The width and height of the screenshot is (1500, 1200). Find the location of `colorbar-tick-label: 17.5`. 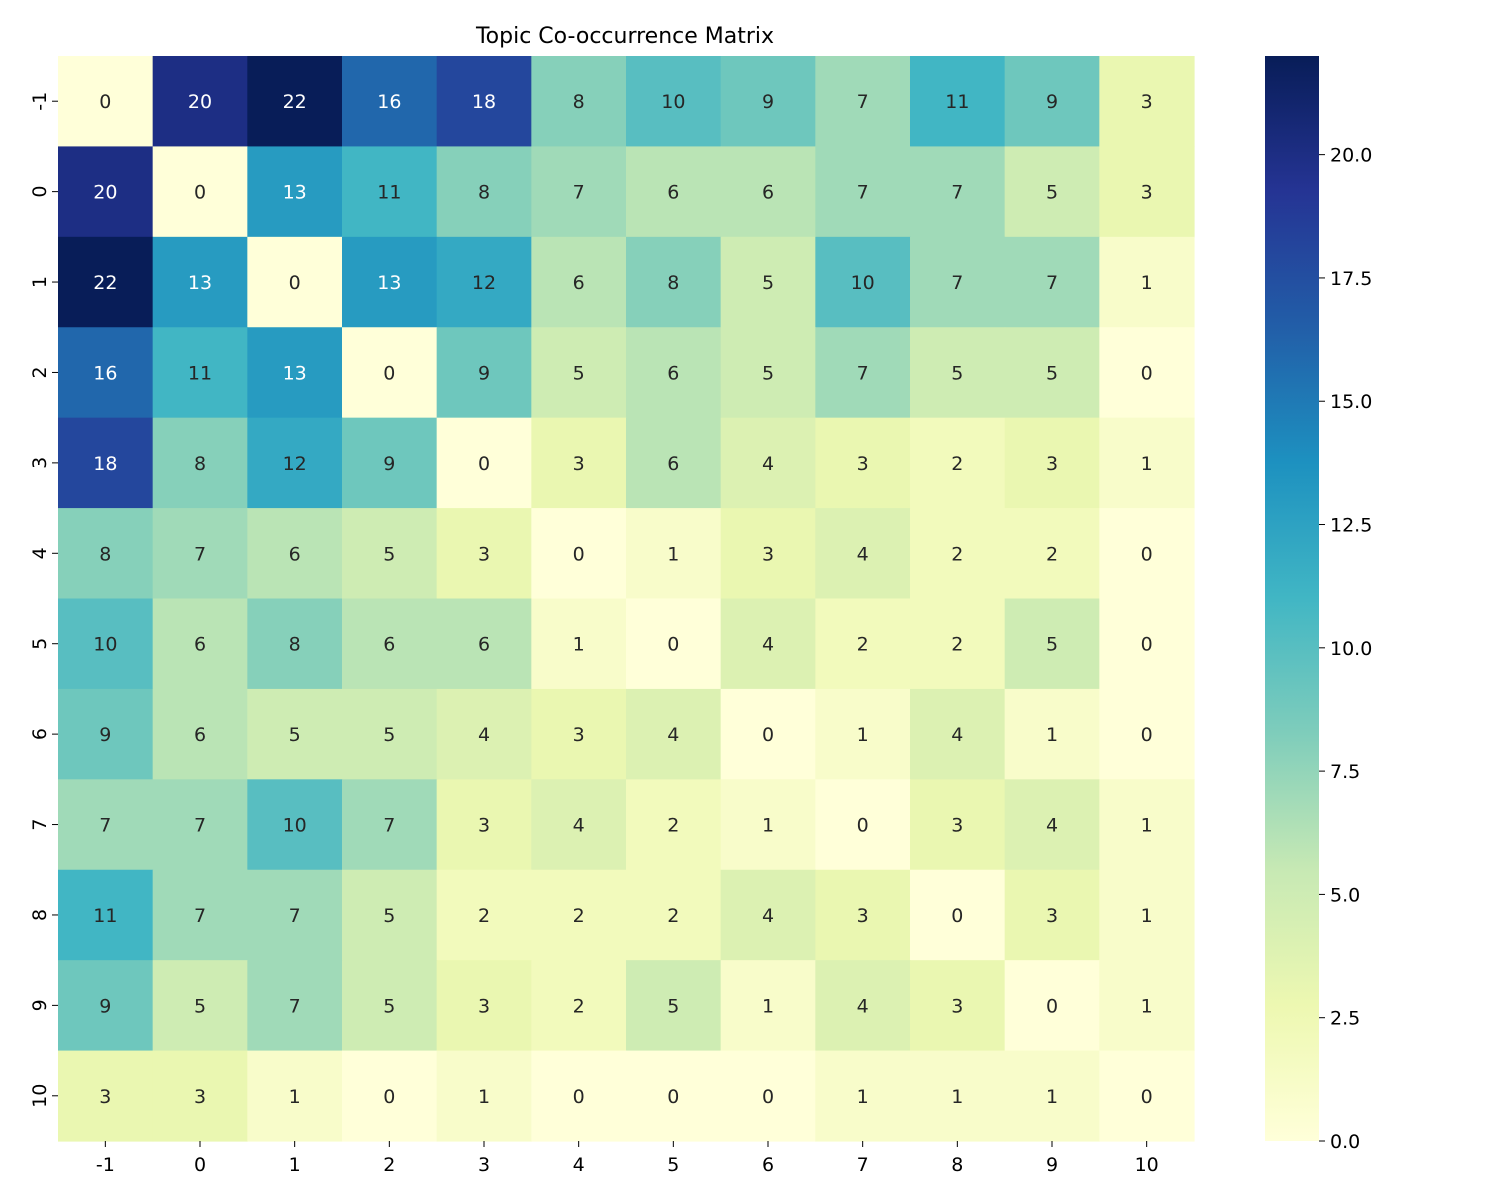

colorbar-tick-label: 17.5 is located at coordinates (1351, 279).